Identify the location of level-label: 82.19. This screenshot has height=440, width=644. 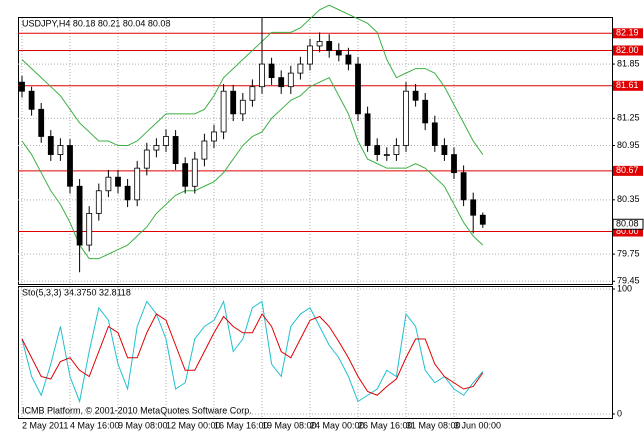
(627, 33).